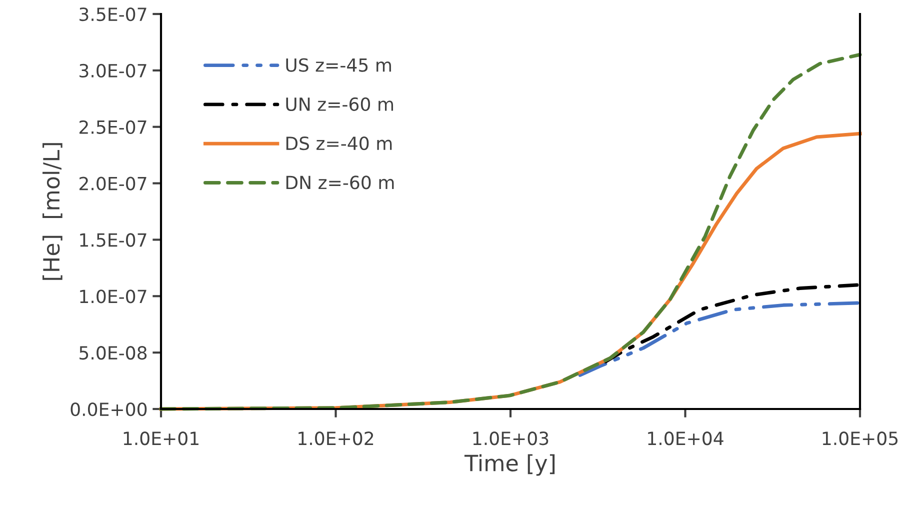 Image resolution: width=906 pixels, height=509 pixels. What do you see at coordinates (52, 211) in the screenshot?
I see `y-axis-title: [He] [mol/L]` at bounding box center [52, 211].